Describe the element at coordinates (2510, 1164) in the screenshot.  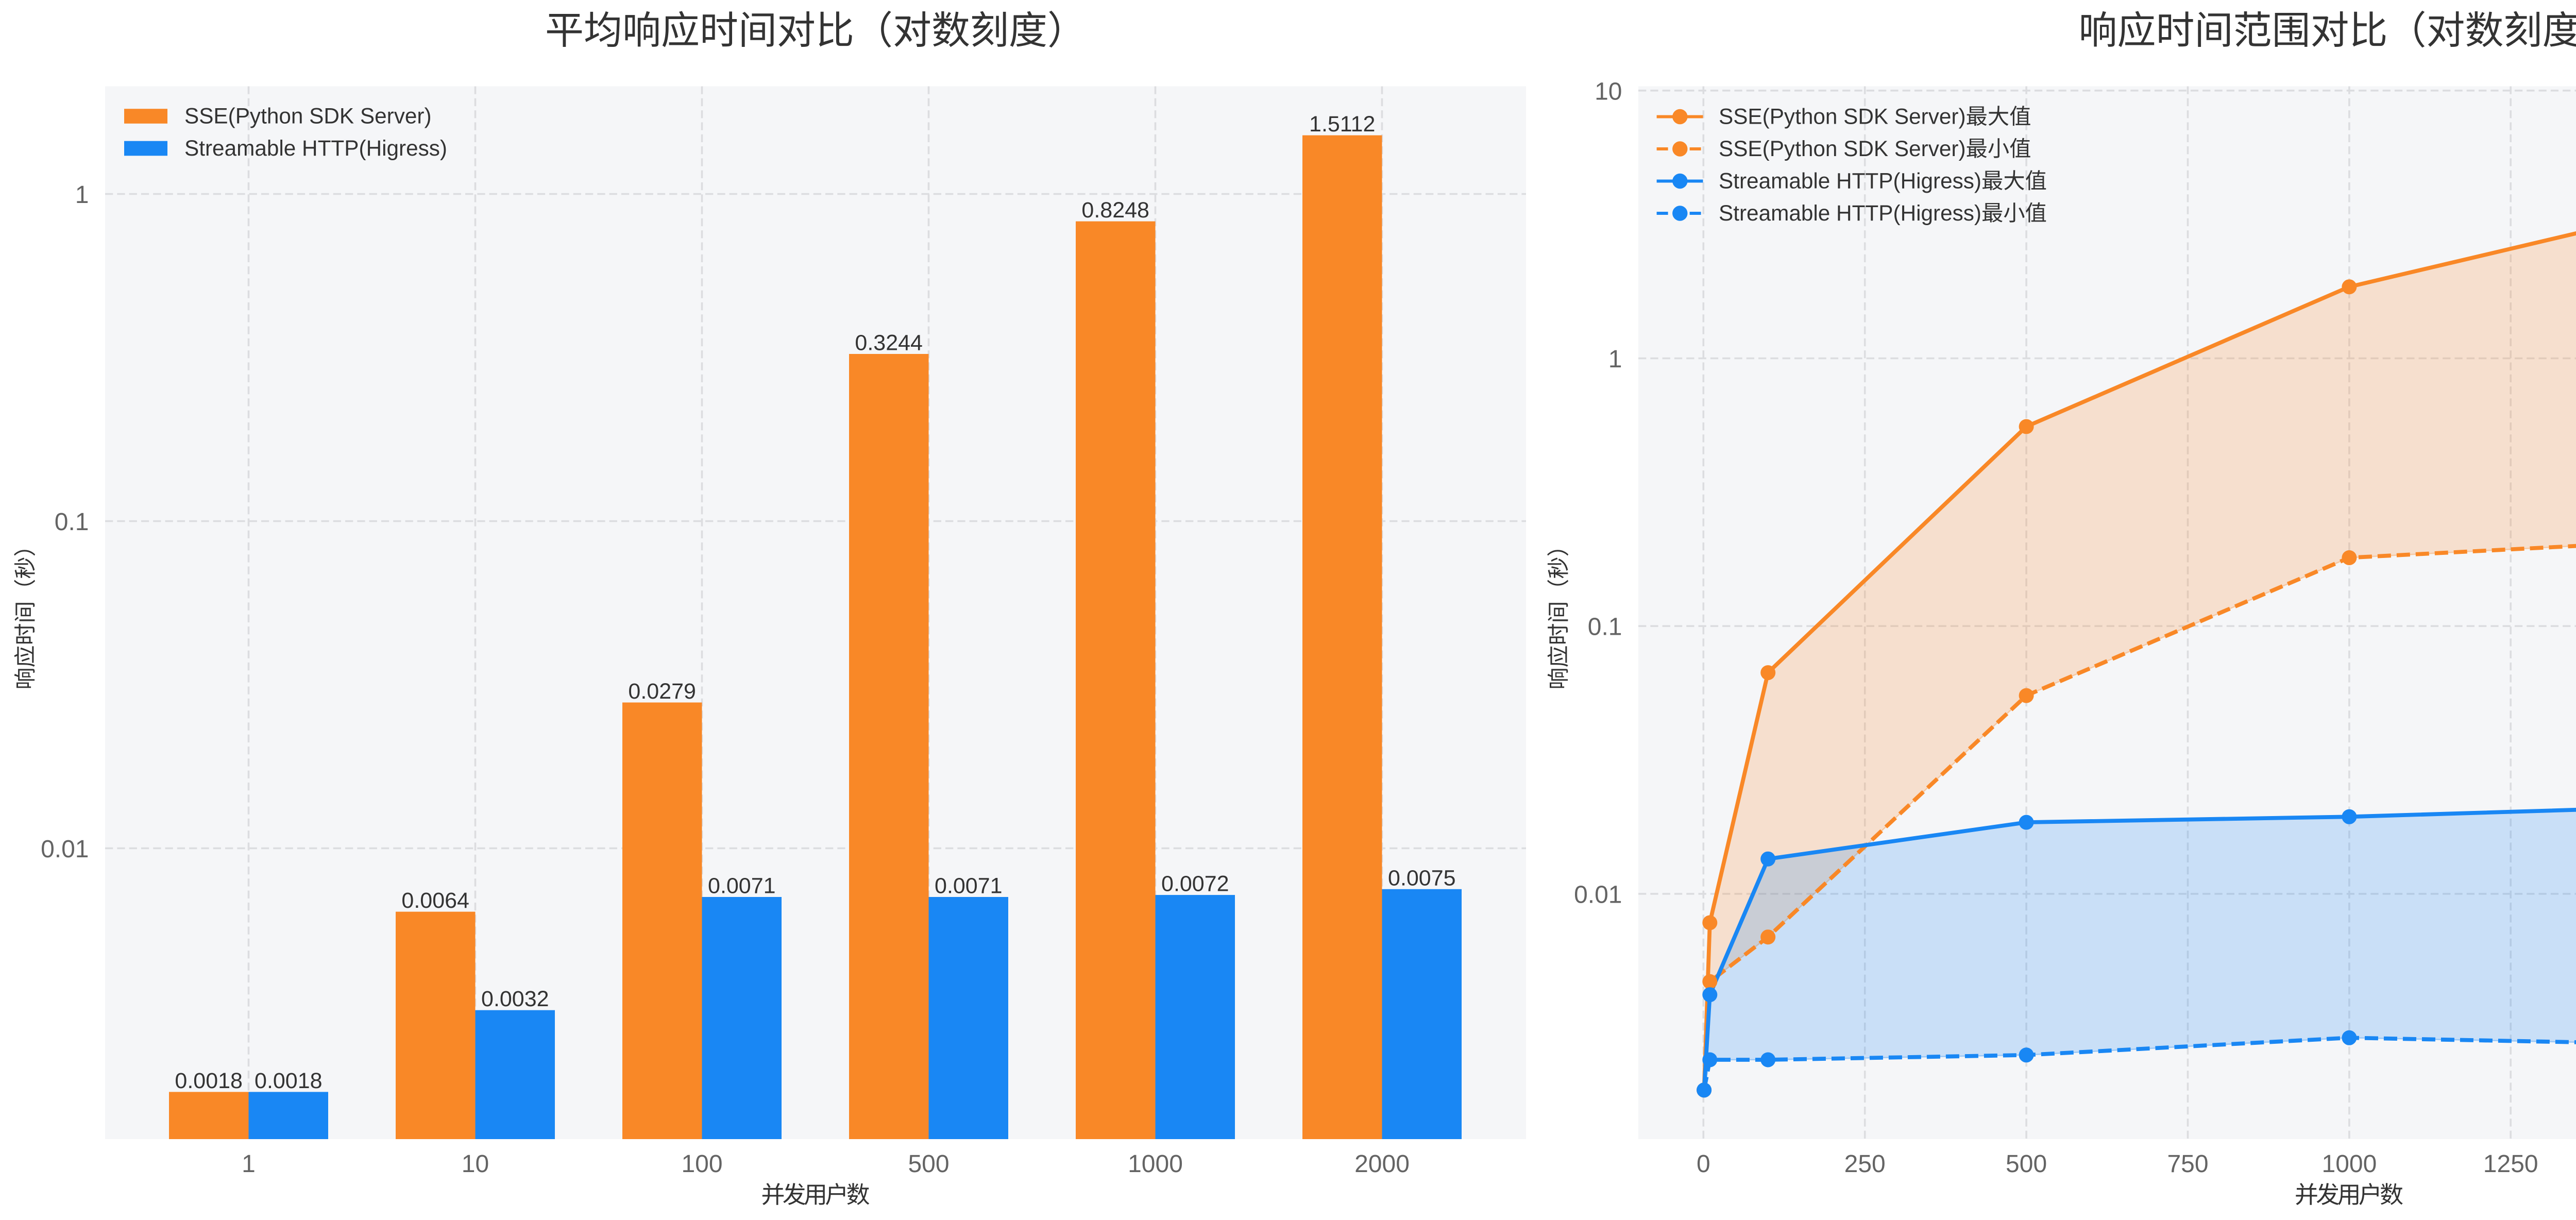
I see `svg-text: 1250` at that location.